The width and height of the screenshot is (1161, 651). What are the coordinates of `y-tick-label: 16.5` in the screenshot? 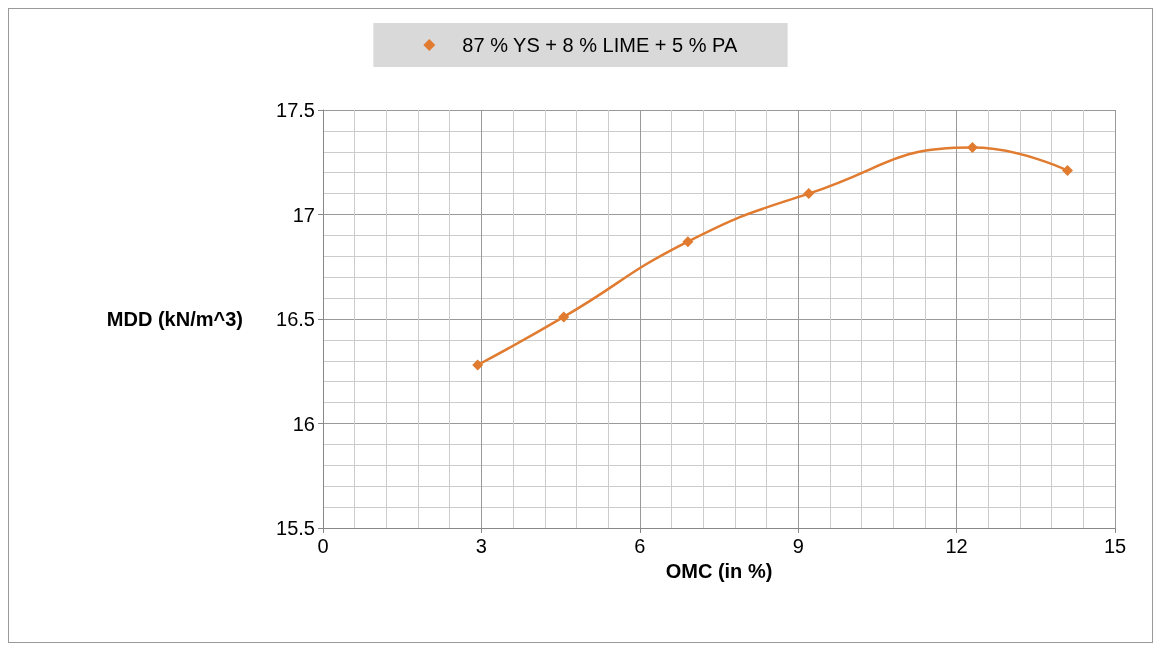 It's located at (295, 319).